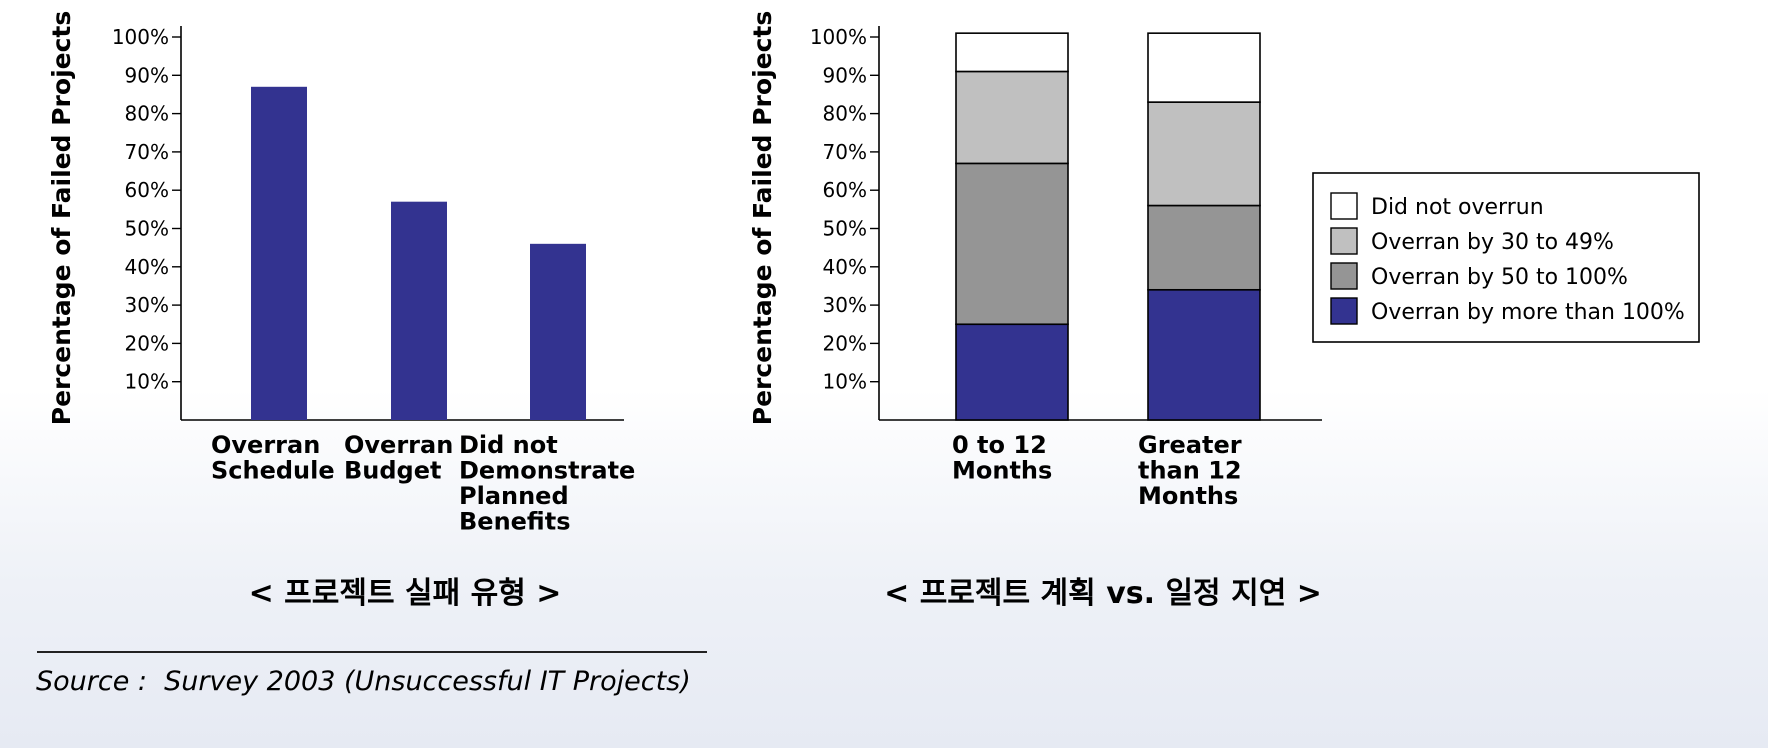 Image resolution: width=1768 pixels, height=748 pixels. I want to click on x-tick-label: Did not Demonstrate Planned Benefits, so click(547, 483).